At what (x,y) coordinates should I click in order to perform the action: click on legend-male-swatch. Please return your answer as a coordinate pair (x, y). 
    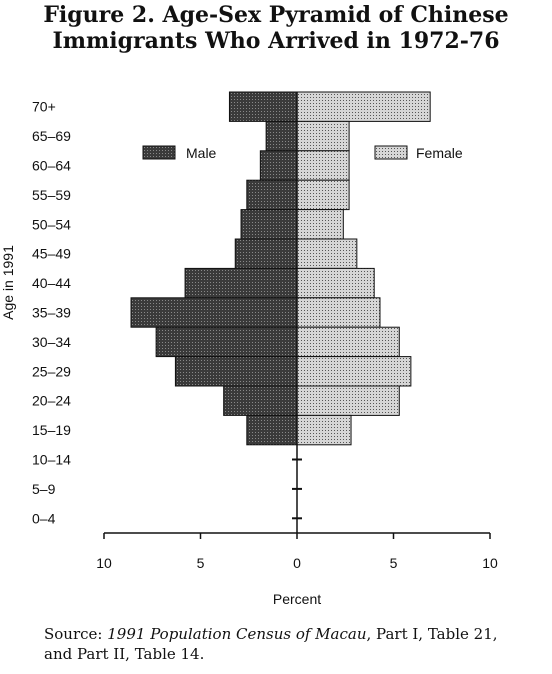
    Looking at the image, I should click on (159, 152).